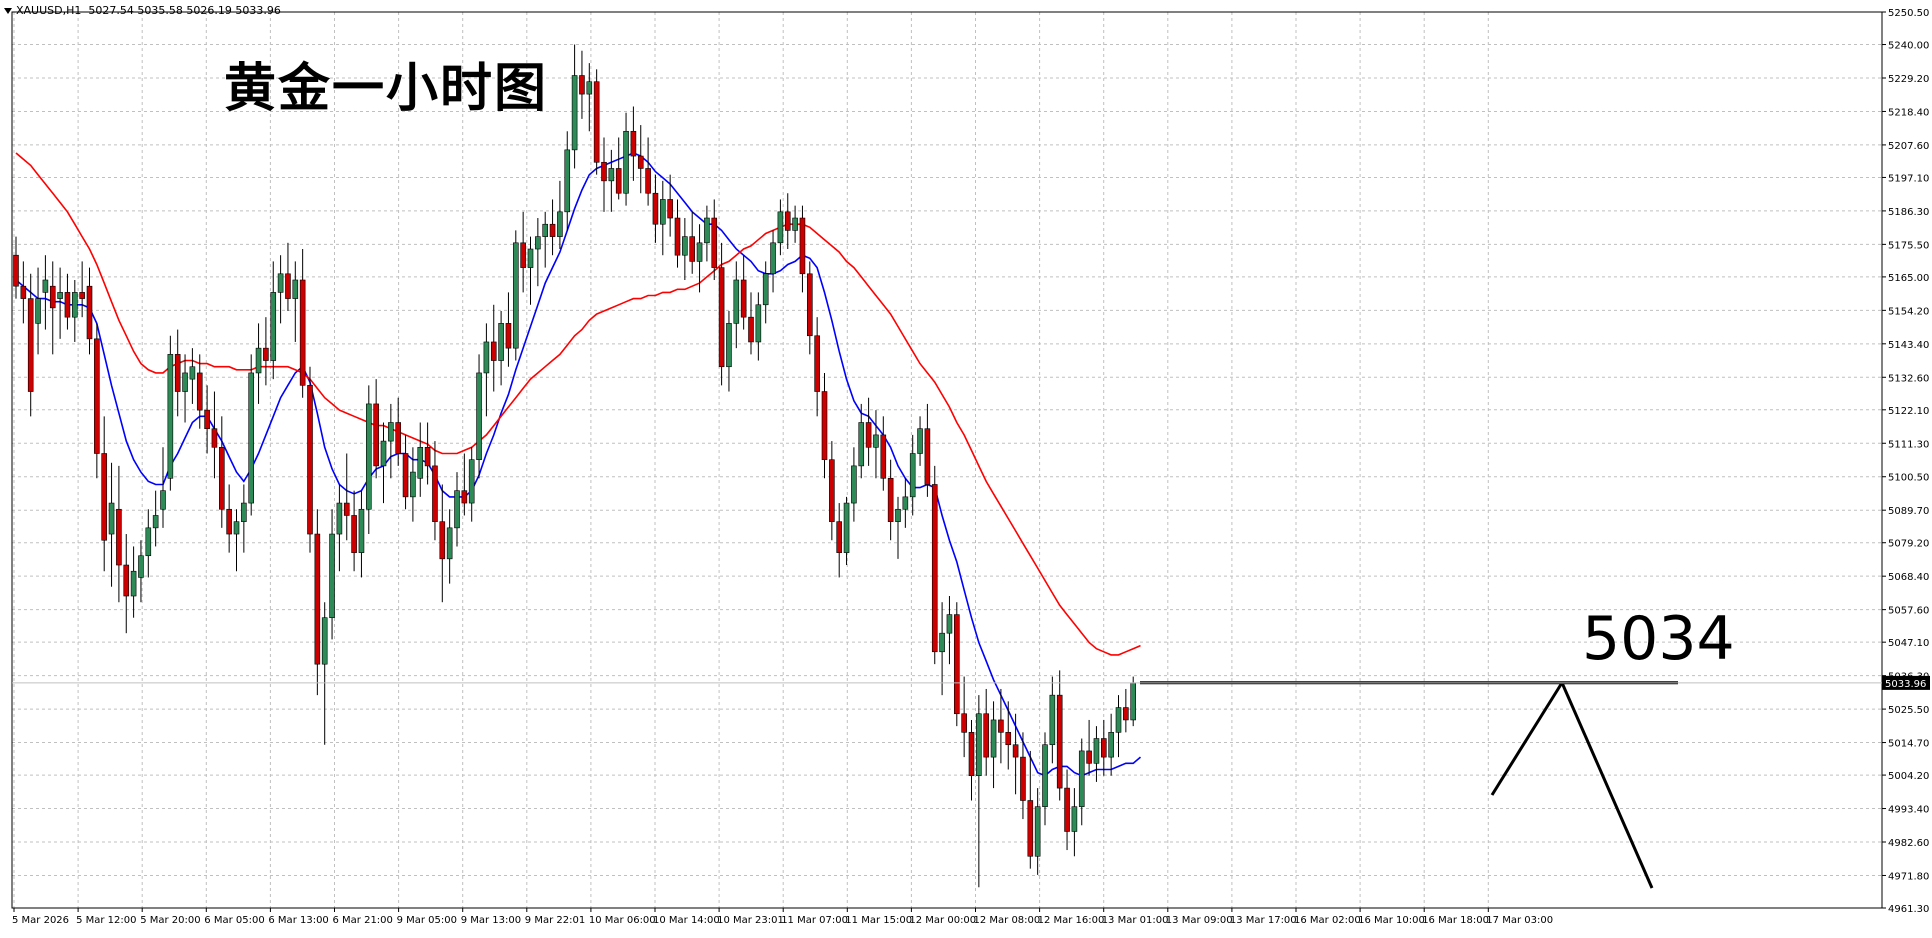  I want to click on x-tick-label: 6 Mar 05:00, so click(234, 920).